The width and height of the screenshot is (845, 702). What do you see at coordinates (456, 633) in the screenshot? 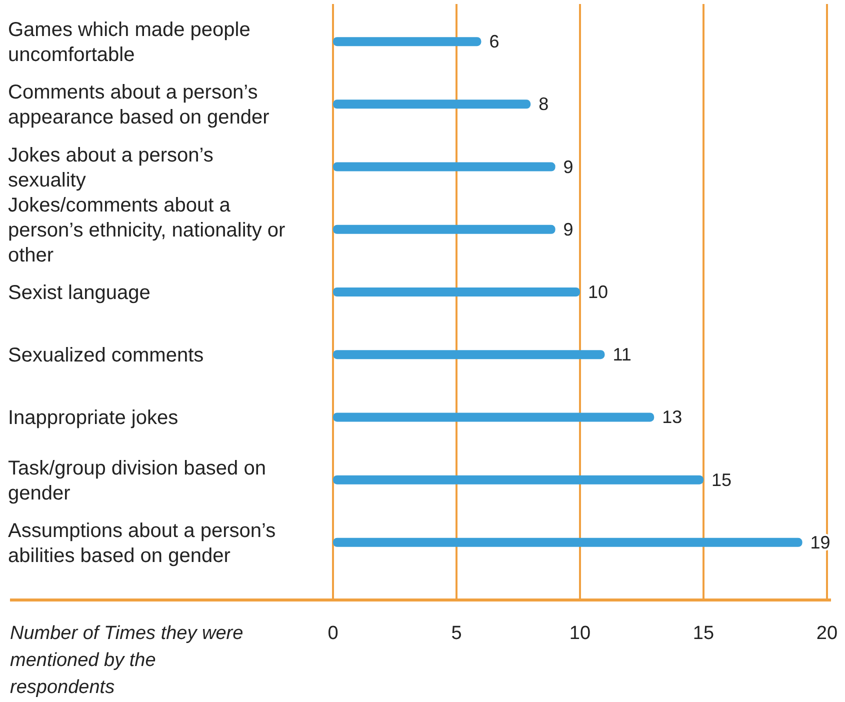
I see `x-tick-label: 5` at bounding box center [456, 633].